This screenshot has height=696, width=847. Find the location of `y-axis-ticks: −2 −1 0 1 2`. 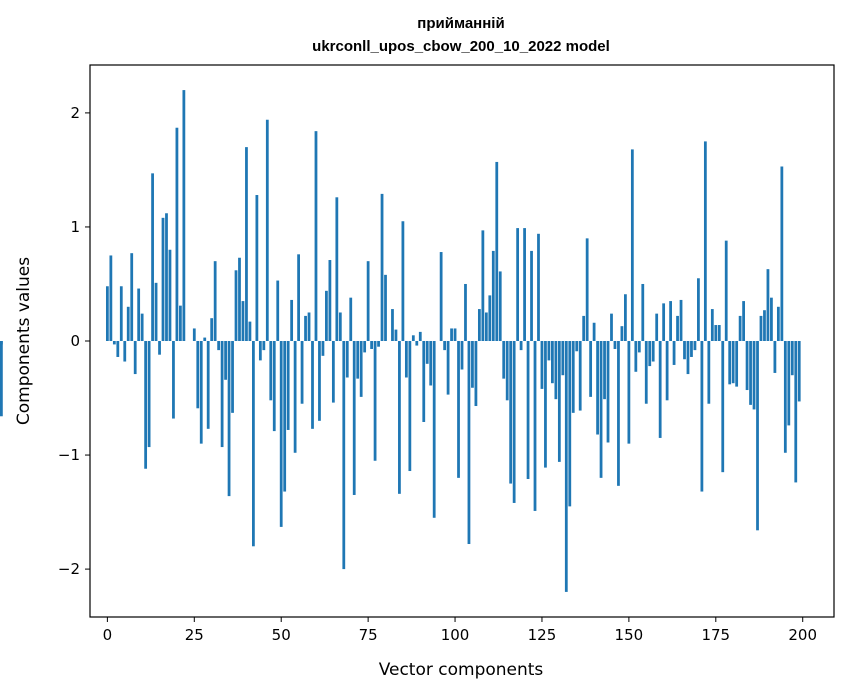

y-axis-ticks: −2 −1 0 1 2 is located at coordinates (74, 341).